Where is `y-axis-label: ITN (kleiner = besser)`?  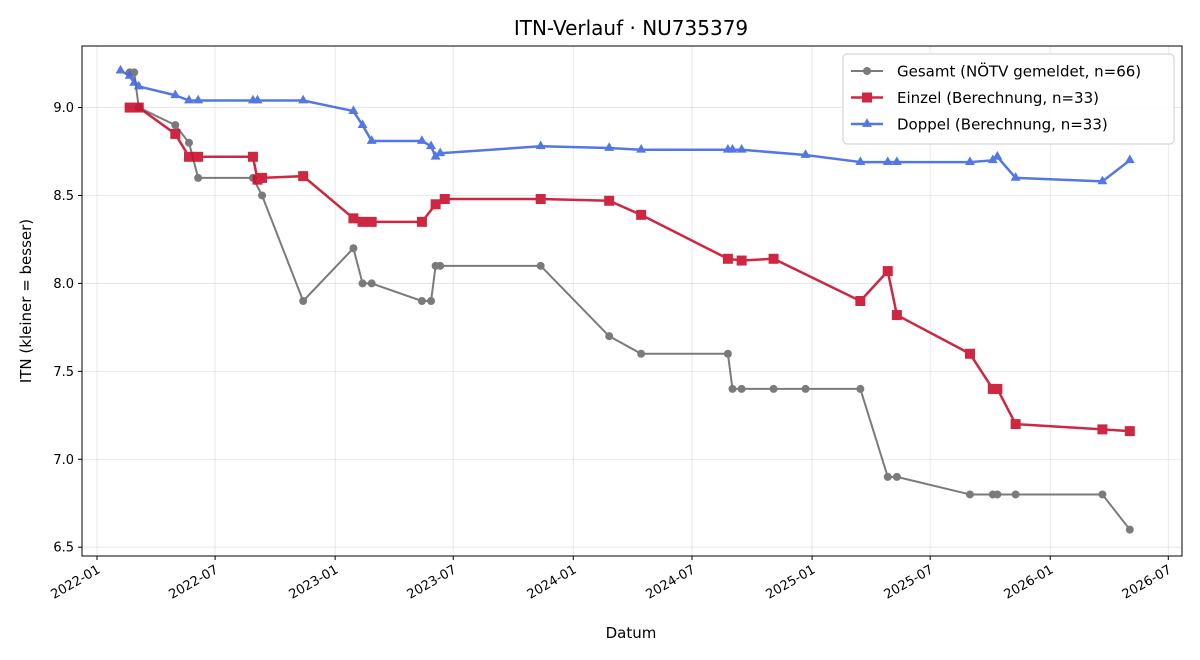
y-axis-label: ITN (kleiner = besser) is located at coordinates (26, 301).